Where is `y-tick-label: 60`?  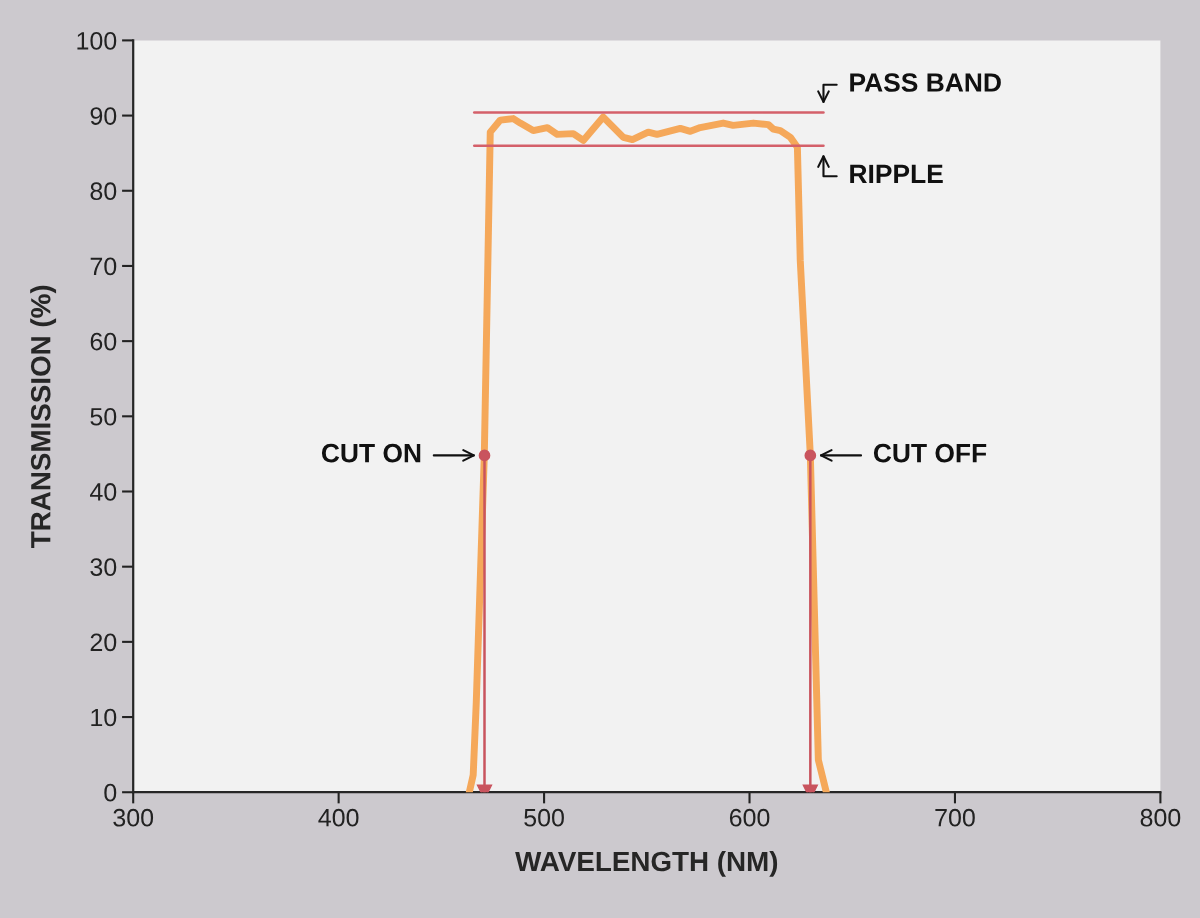
y-tick-label: 60 is located at coordinates (103, 341).